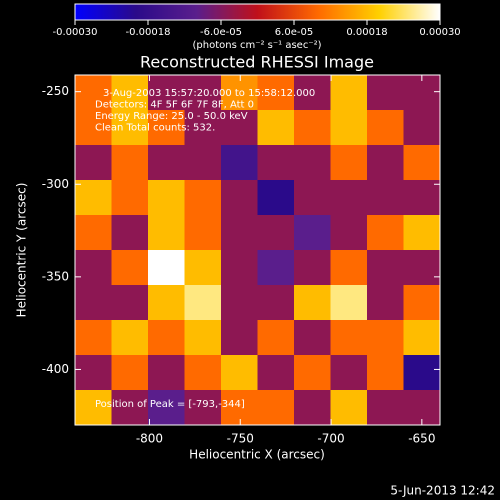 The height and width of the screenshot is (500, 500). What do you see at coordinates (256, 45) in the screenshot?
I see `colorbar-label: (photons cm⁻² s⁻¹ asec⁻²)` at bounding box center [256, 45].